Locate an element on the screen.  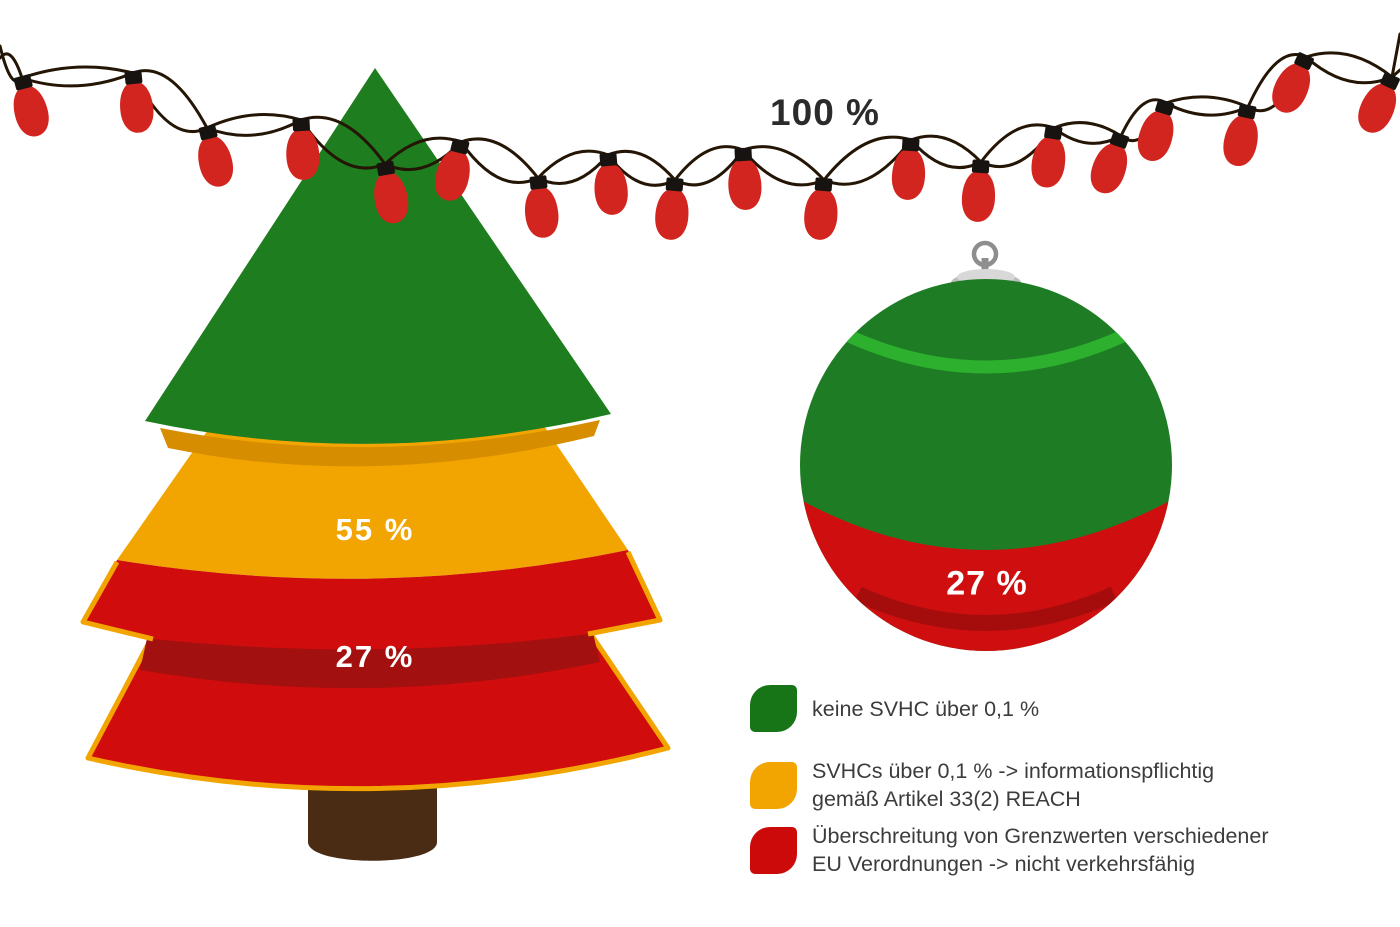
legend-swatch-green is located at coordinates (773, 708).